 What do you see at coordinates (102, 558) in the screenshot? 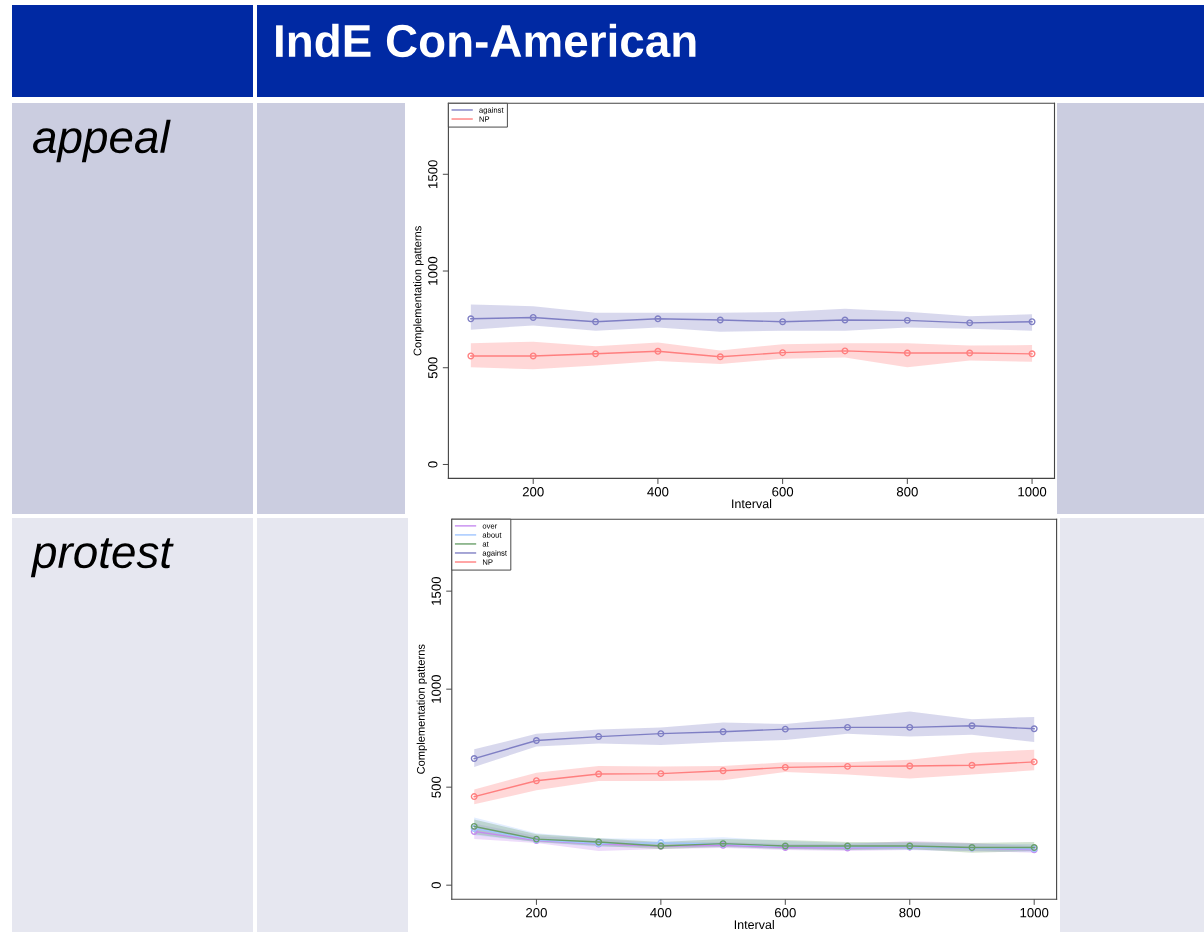
I see `chart-subtitle: protest` at bounding box center [102, 558].